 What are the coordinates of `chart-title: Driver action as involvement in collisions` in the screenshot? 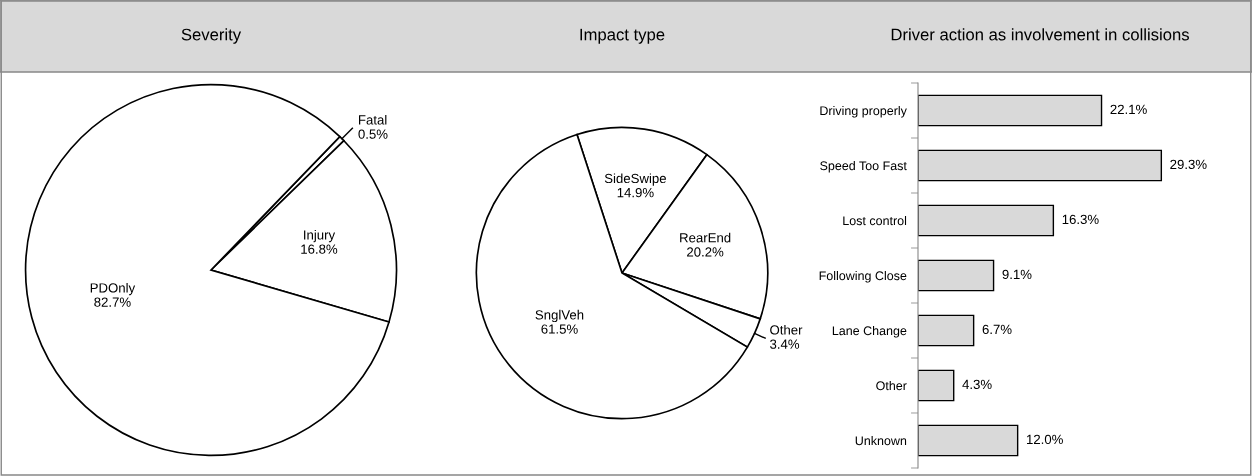 It's located at (1040, 34).